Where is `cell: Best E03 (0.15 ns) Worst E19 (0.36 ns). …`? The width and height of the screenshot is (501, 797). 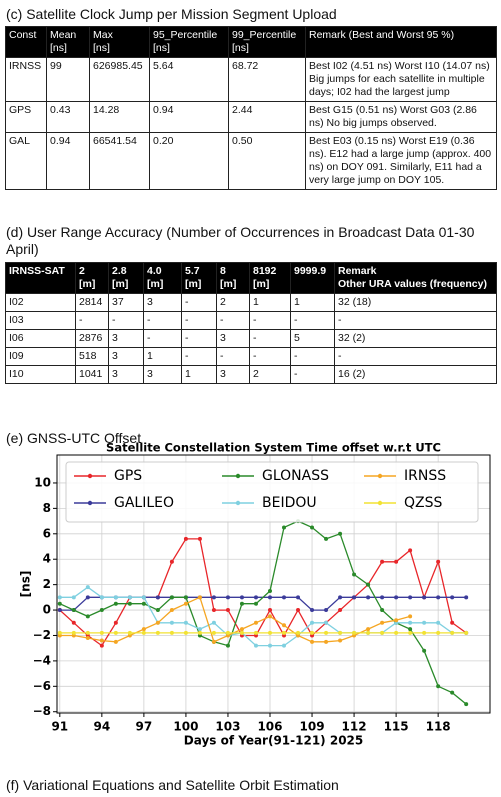
cell: Best E03 (0.15 ns) Worst E19 (0.36 ns). … is located at coordinates (401, 161).